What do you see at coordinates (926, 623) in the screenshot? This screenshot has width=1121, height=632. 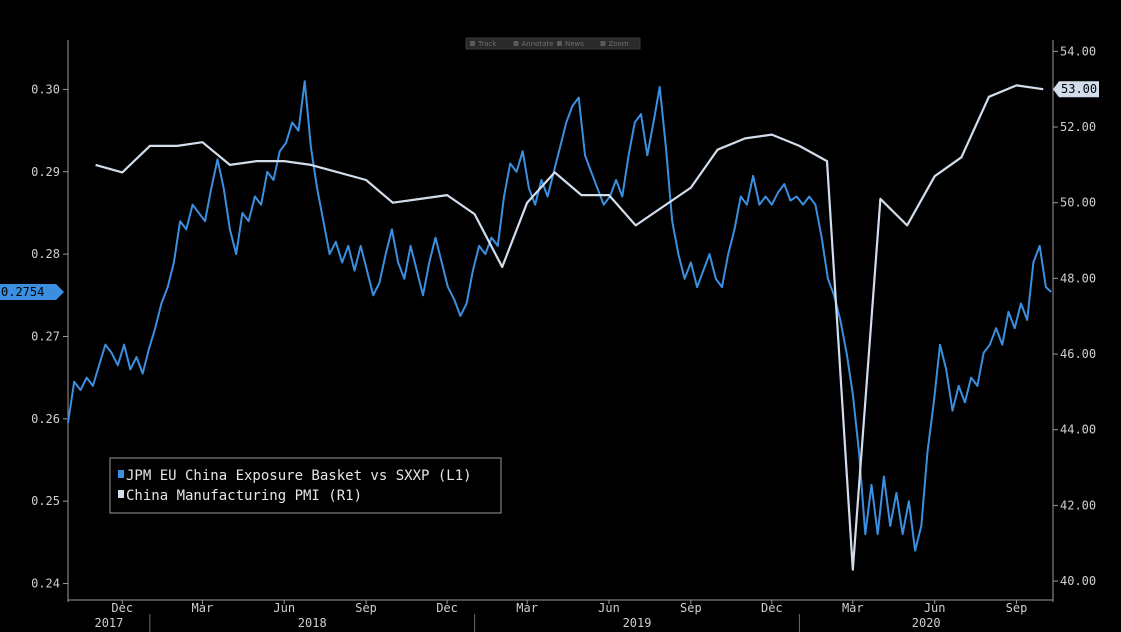 I see `year-label: 2020` at bounding box center [926, 623].